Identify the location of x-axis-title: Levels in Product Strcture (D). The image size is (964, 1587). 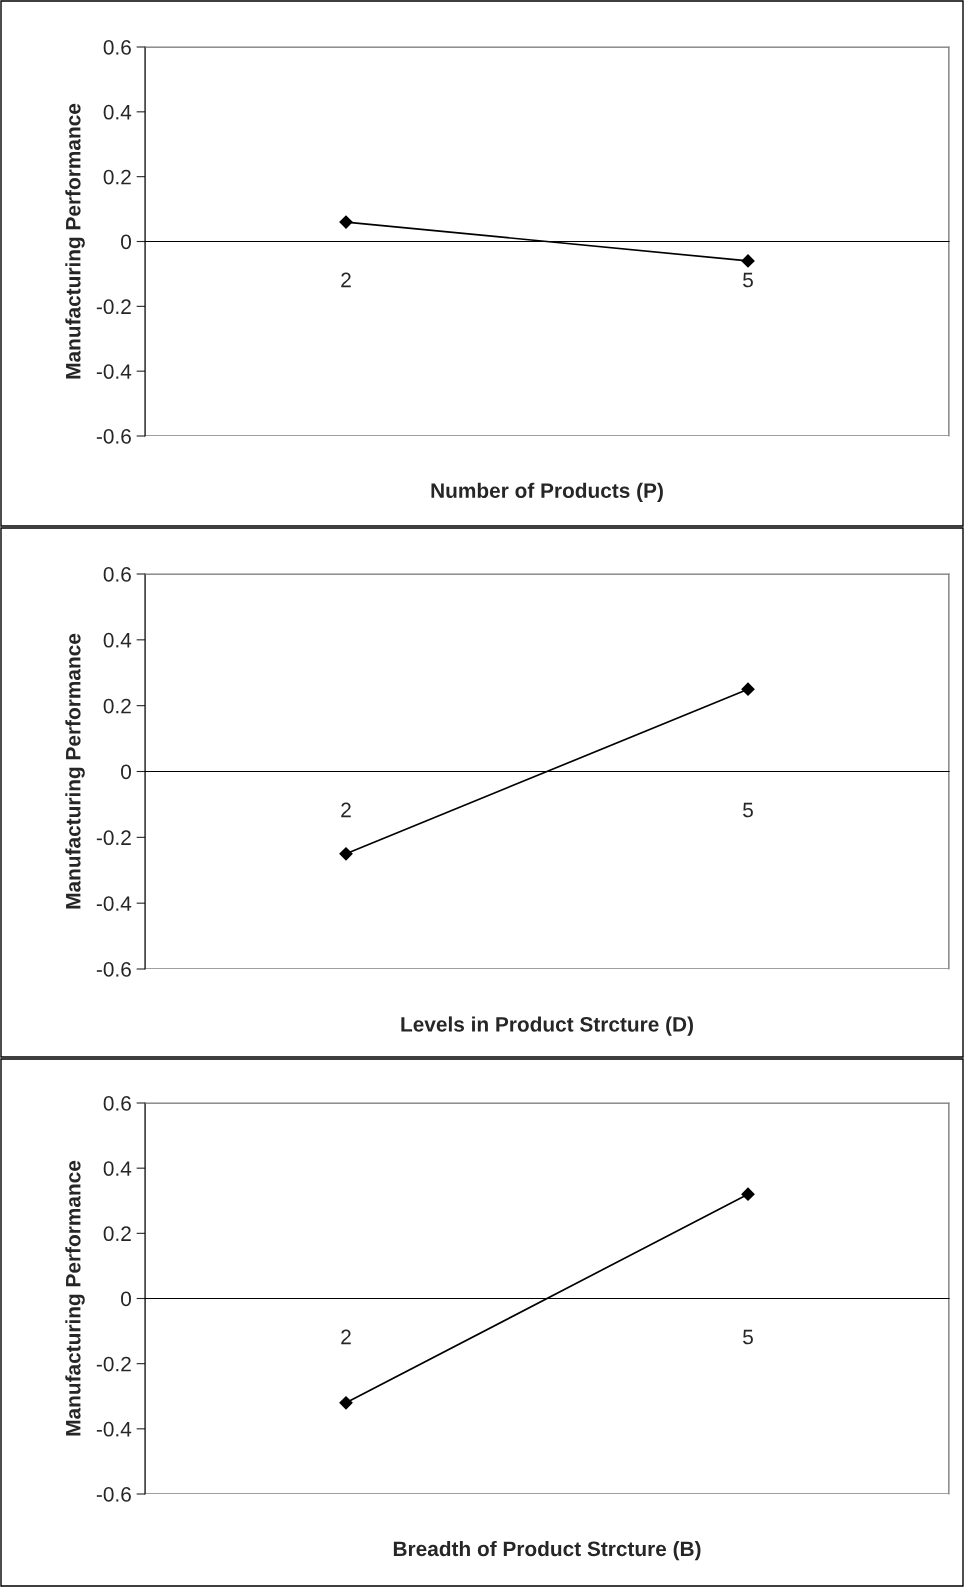
(547, 1026).